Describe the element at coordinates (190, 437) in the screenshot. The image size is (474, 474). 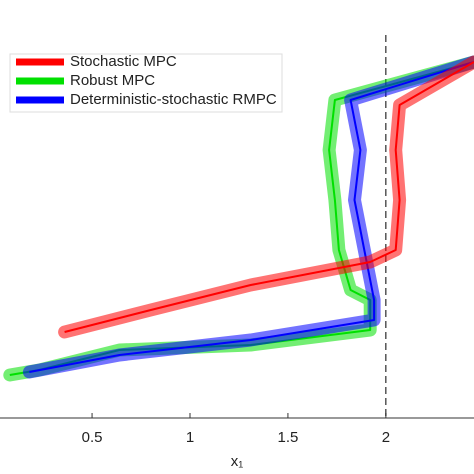
I see `x-tick-label: 1` at that location.